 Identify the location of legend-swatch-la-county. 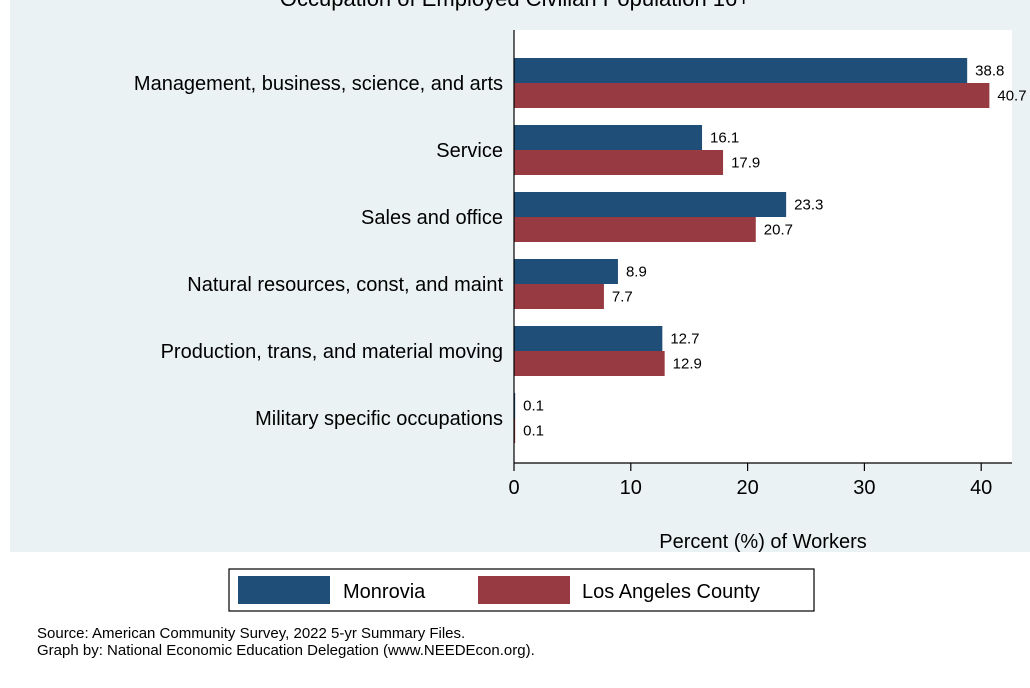
(524, 590).